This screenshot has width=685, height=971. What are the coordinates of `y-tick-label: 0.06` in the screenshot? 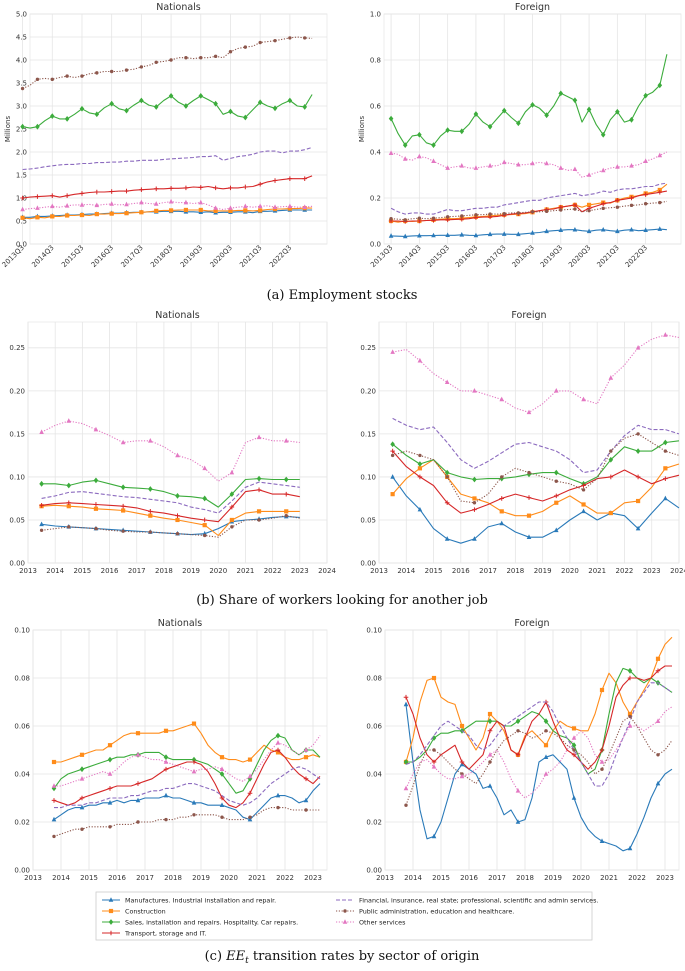 It's located at (374, 726).